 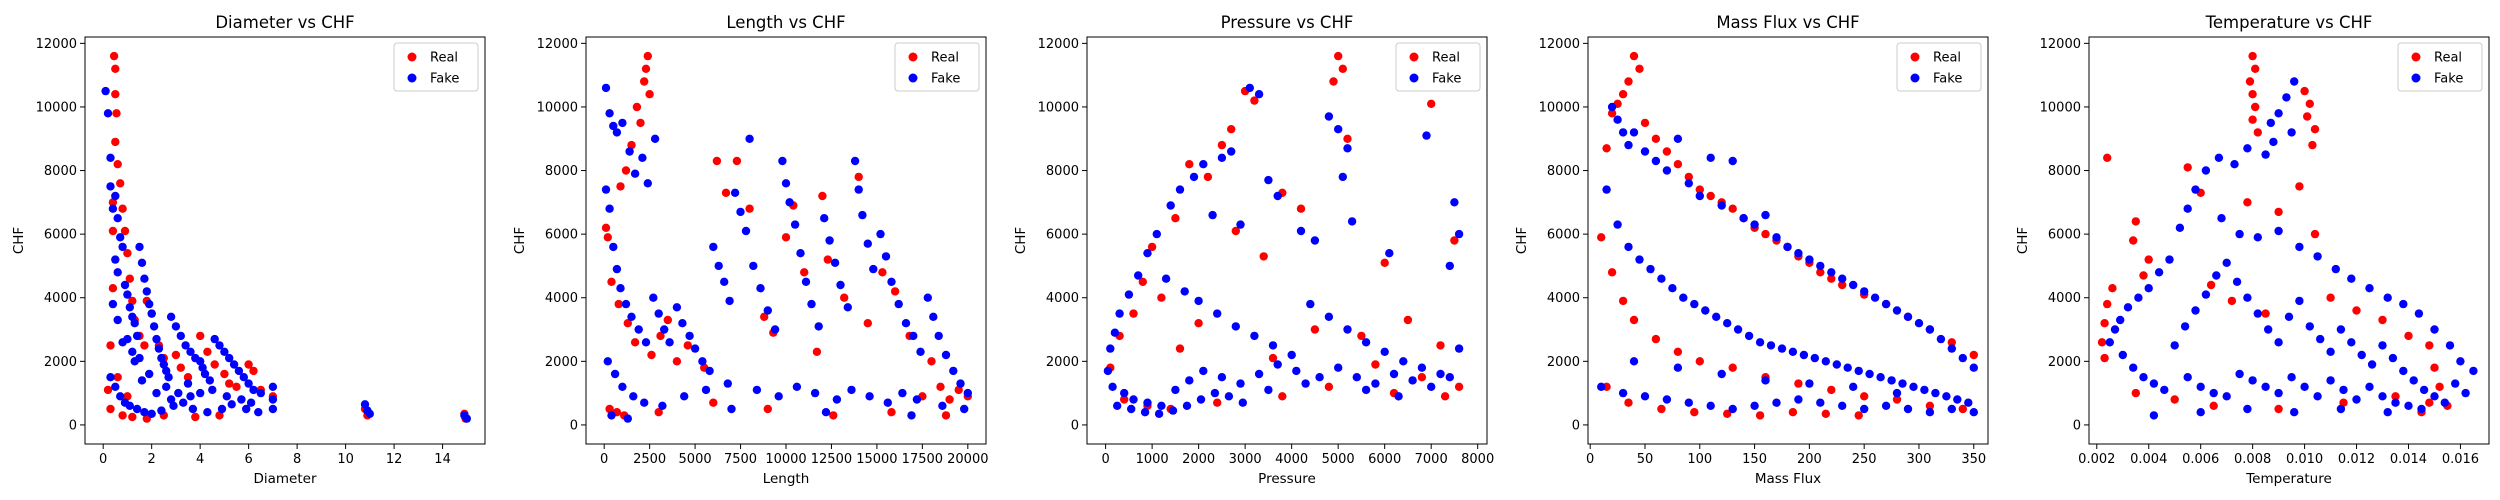 What do you see at coordinates (1438, 67) in the screenshot?
I see `legend: Real Fake` at bounding box center [1438, 67].